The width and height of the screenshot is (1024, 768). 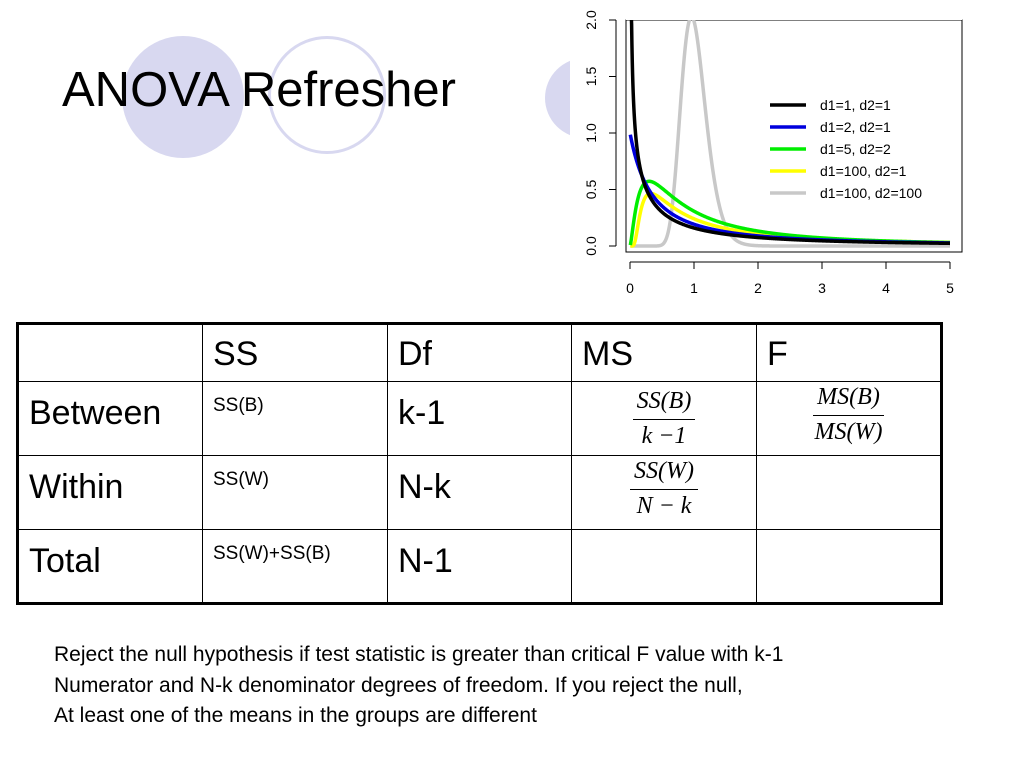 I want to click on header-cell-df: Df, so click(x=479, y=352).